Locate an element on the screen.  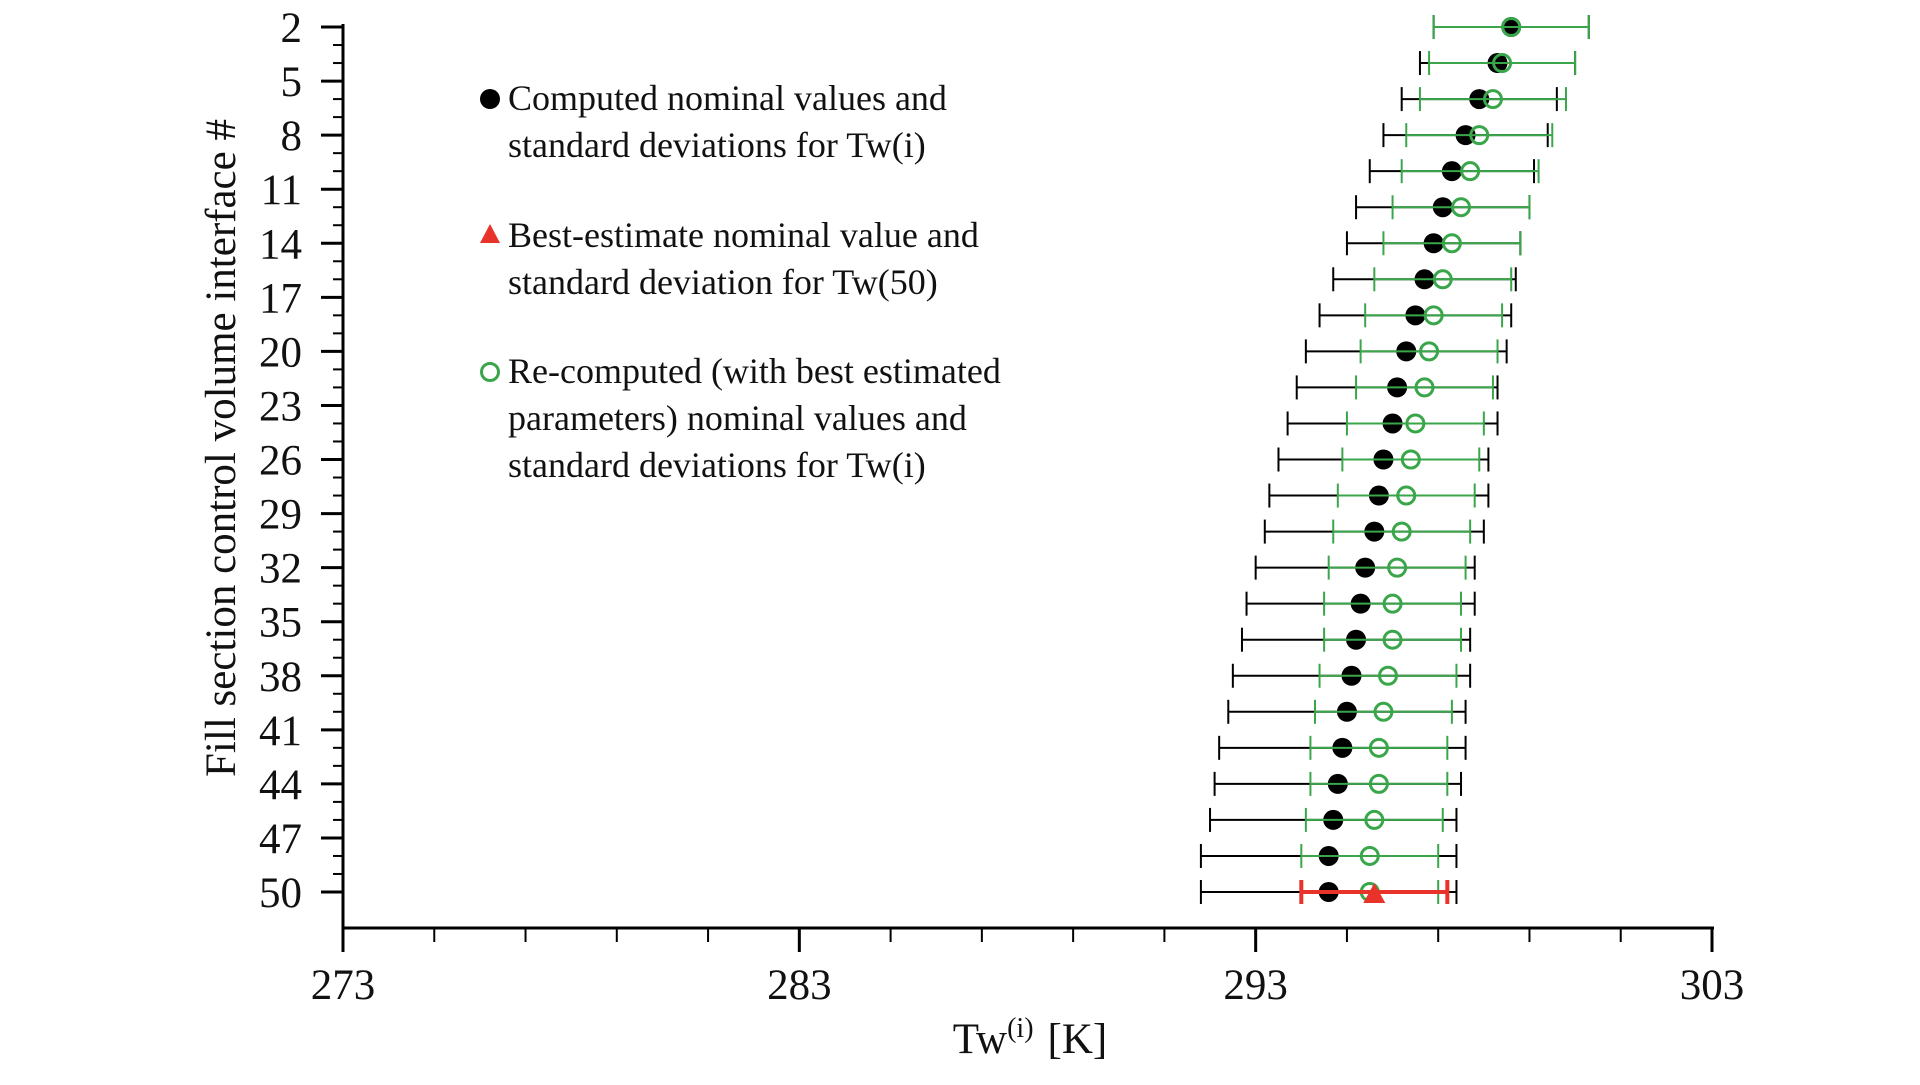
y-tick-label: 47 is located at coordinates (280, 839).